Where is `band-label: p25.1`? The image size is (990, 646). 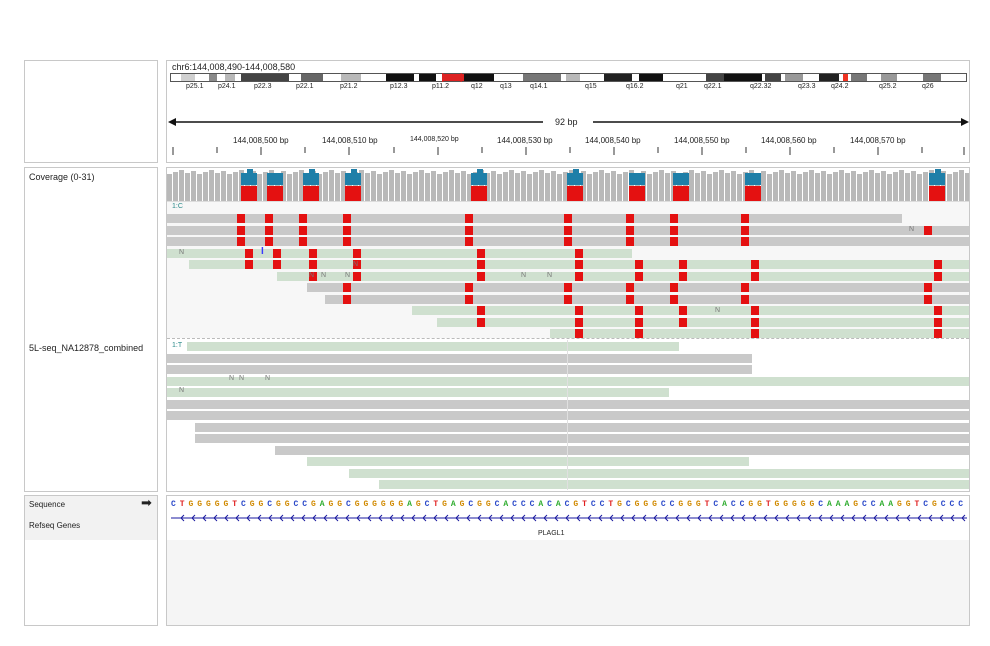
band-label: p25.1 is located at coordinates (195, 86).